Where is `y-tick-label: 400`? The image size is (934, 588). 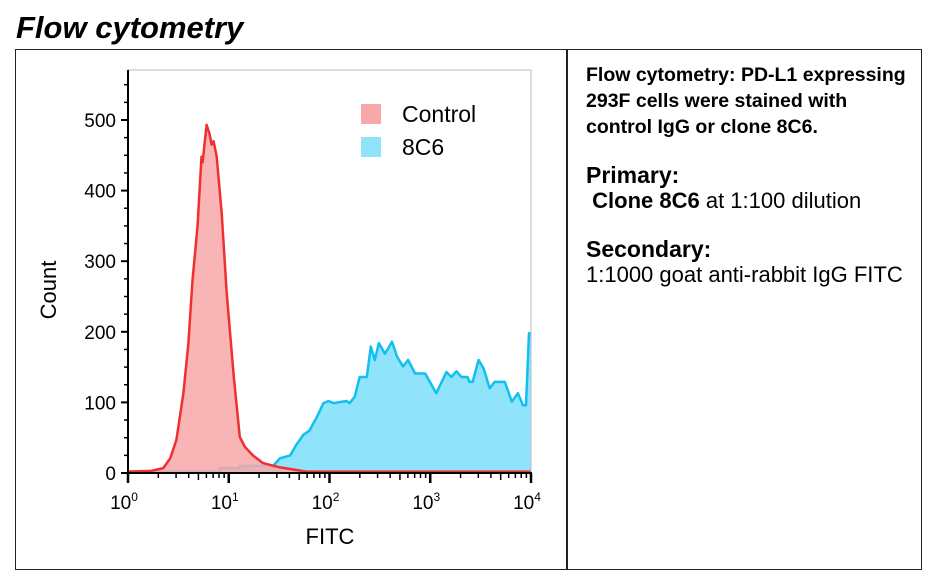
y-tick-label: 400 is located at coordinates (100, 192).